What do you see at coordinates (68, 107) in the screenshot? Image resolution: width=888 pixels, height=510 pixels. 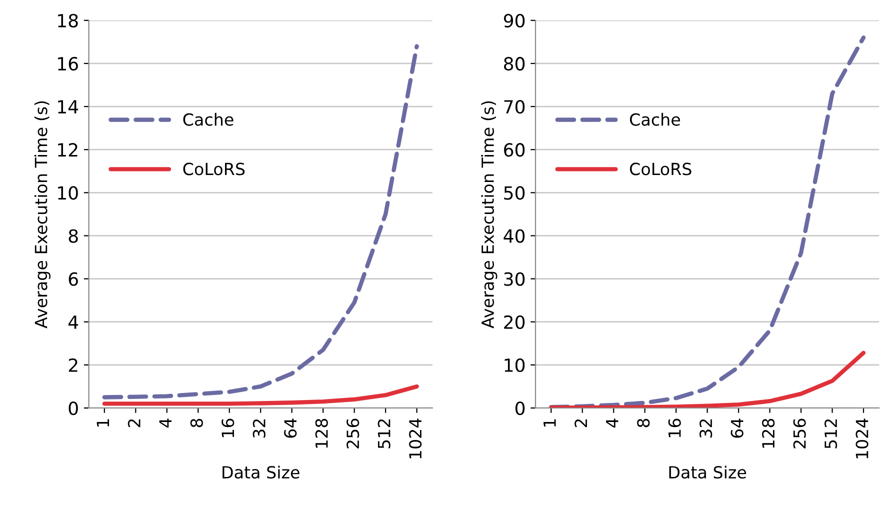 I see `y-tick-label: 14` at bounding box center [68, 107].